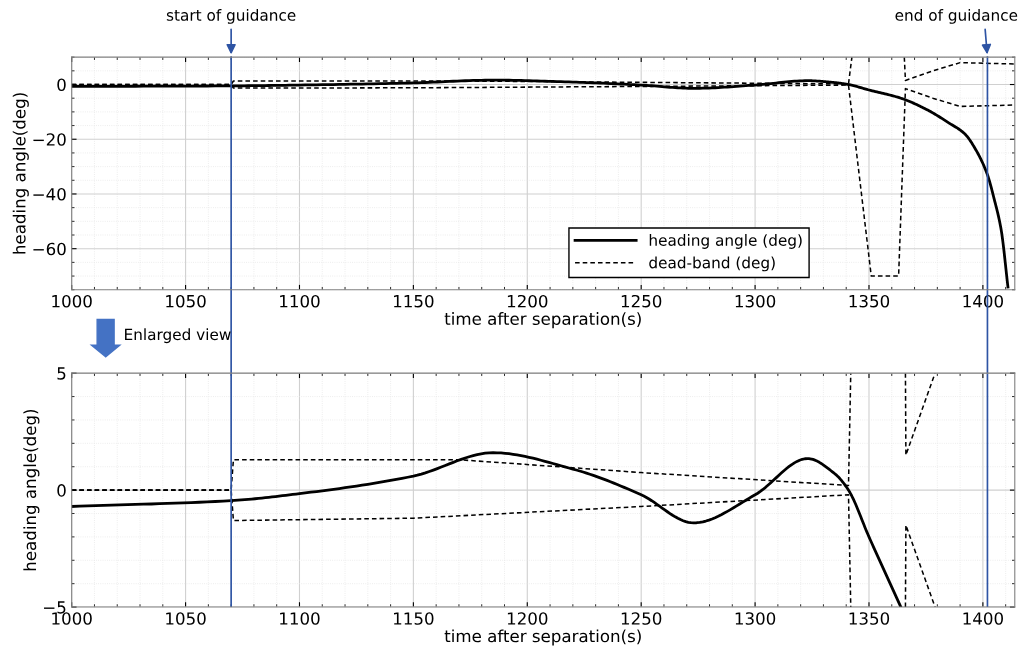 This screenshot has height=657, width=1024. Describe the element at coordinates (49, 139) in the screenshot. I see `y-tick-label: −20` at that location.